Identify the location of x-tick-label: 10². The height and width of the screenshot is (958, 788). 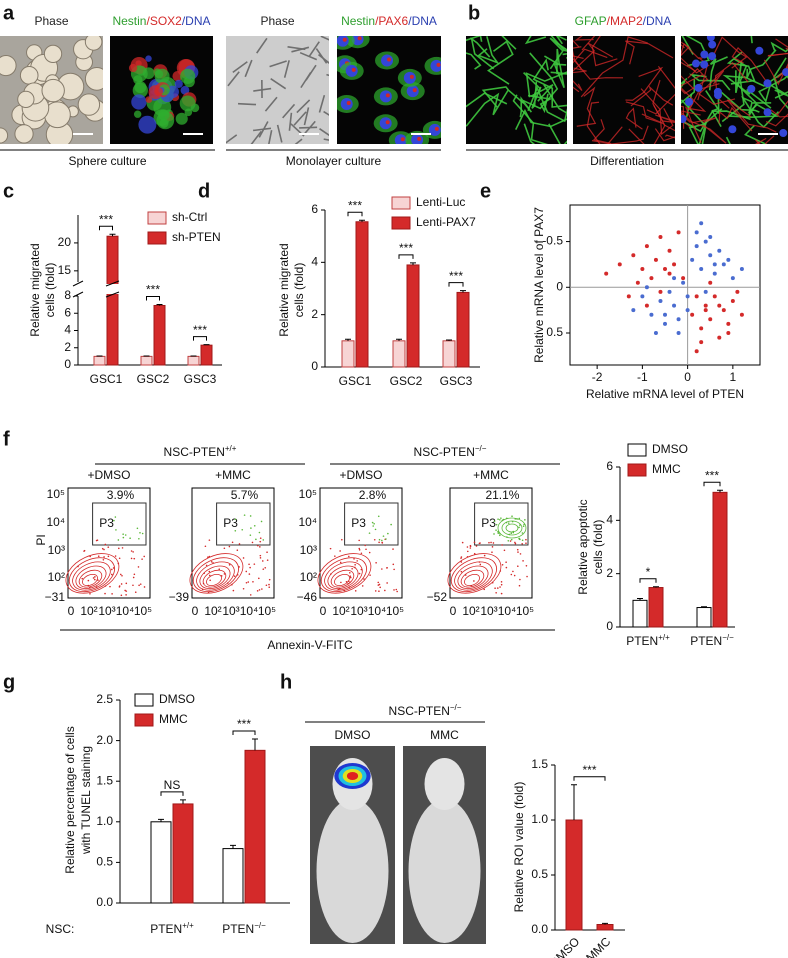
(212, 611).